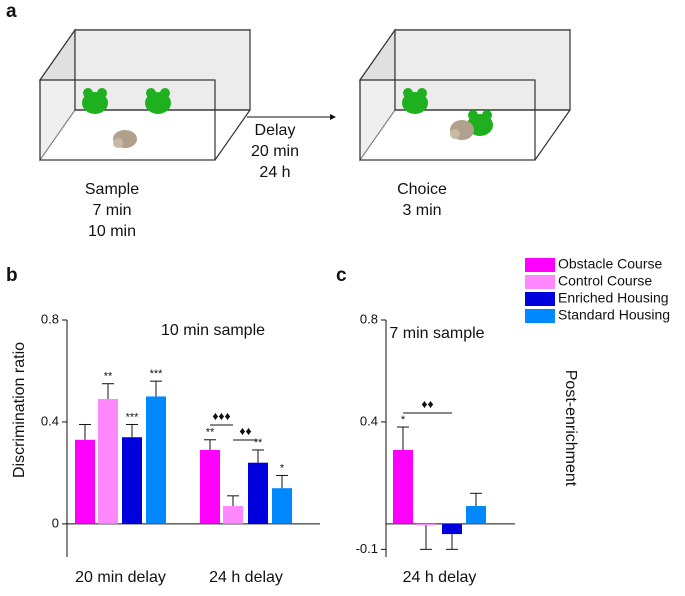 Image resolution: width=685 pixels, height=596 pixels. What do you see at coordinates (11, 11) in the screenshot?
I see `panel-label: a` at bounding box center [11, 11].